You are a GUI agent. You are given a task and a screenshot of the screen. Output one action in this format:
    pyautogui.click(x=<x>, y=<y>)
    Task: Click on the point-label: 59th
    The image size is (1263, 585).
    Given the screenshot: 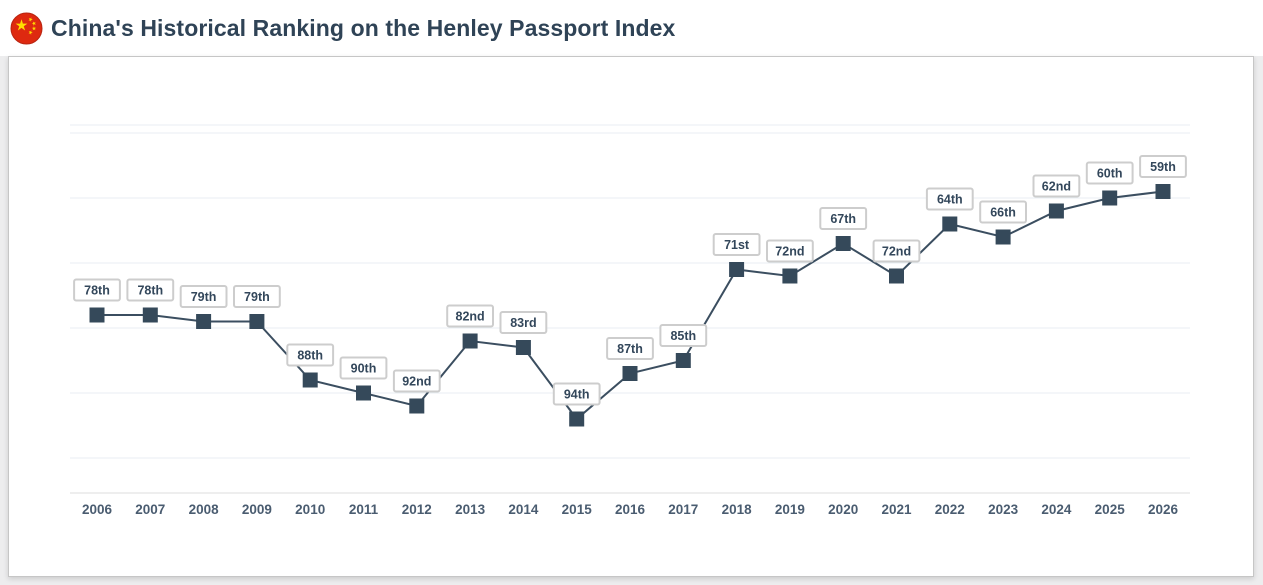 What is the action you would take?
    pyautogui.click(x=1163, y=167)
    